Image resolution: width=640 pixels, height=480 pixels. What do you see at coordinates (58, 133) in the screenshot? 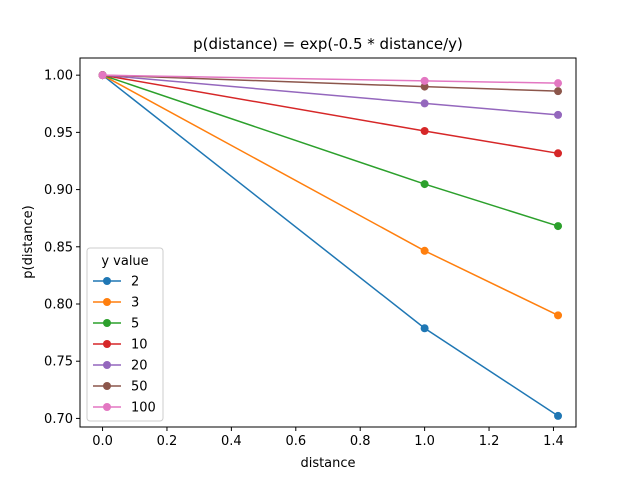
I see `y-tick-label: 0.95` at bounding box center [58, 133].